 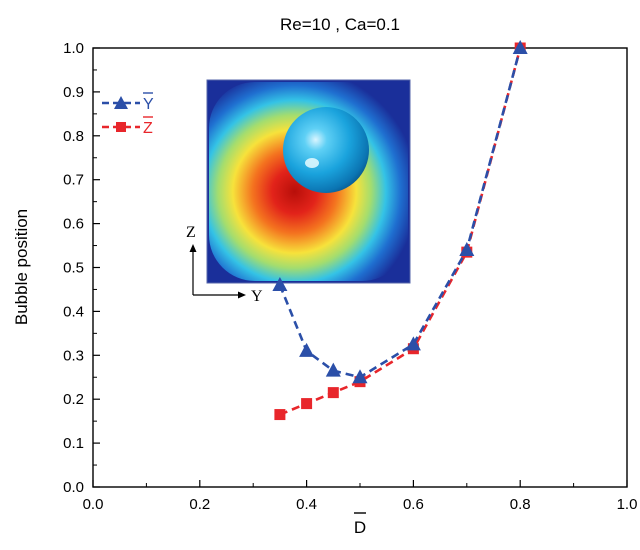 I want to click on inset-z-arrowhead, so click(x=193, y=248).